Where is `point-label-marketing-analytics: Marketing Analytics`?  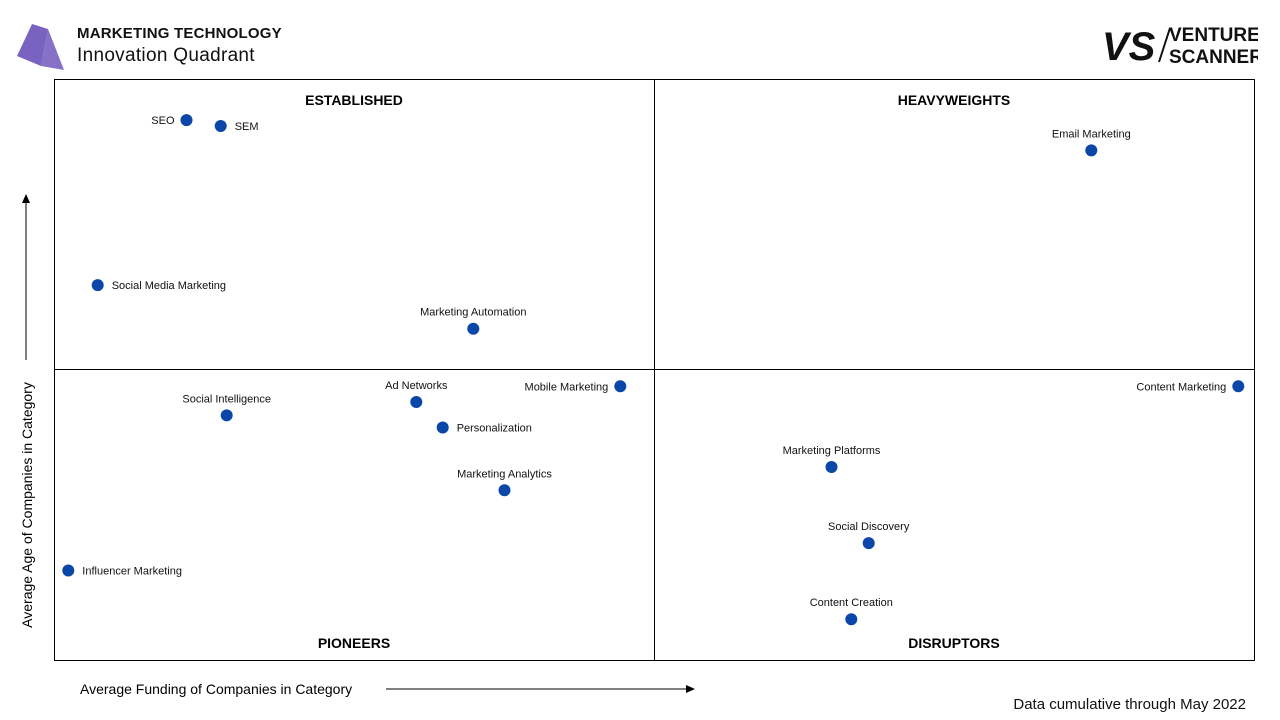
point-label-marketing-analytics: Marketing Analytics is located at coordinates (504, 474).